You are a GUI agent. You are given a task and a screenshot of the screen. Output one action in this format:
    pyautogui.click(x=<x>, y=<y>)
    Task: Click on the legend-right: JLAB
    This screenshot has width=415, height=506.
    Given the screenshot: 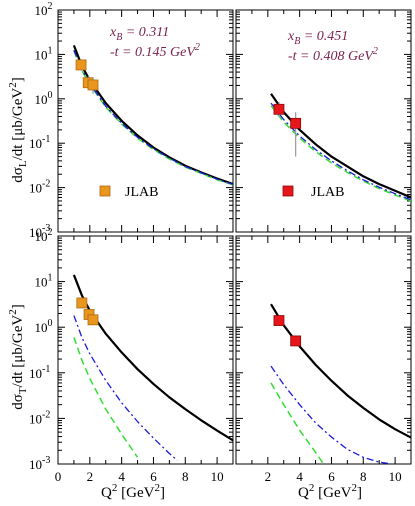 What is the action you would take?
    pyautogui.click(x=313, y=192)
    